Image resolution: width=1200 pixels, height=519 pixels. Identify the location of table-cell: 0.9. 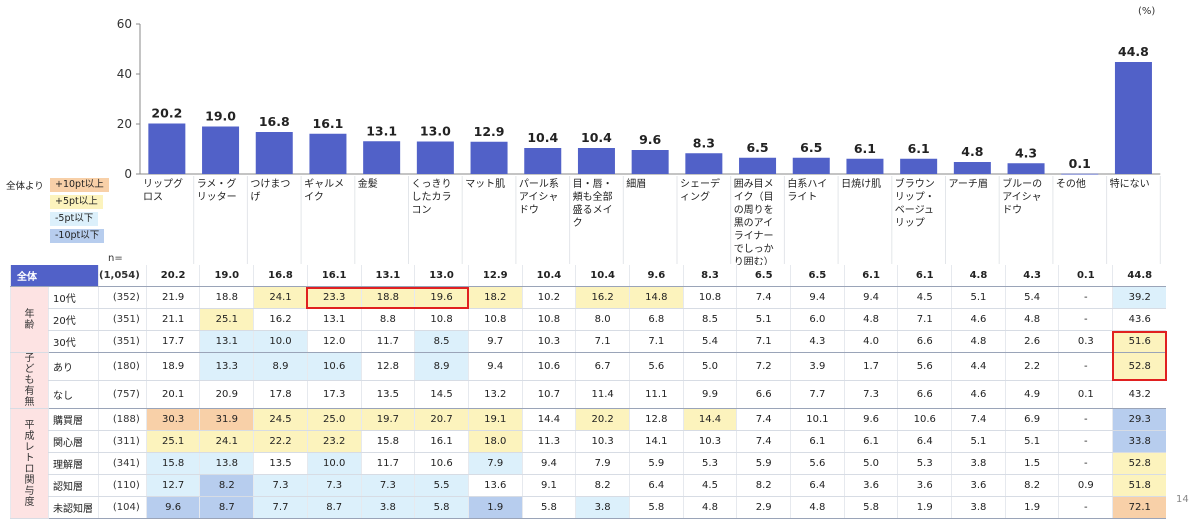
(1085, 485).